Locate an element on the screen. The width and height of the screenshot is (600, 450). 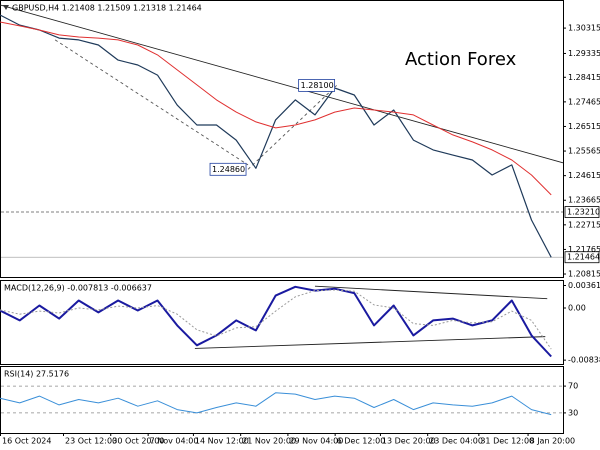
y-tick-label: 1.28415 is located at coordinates (584, 77).